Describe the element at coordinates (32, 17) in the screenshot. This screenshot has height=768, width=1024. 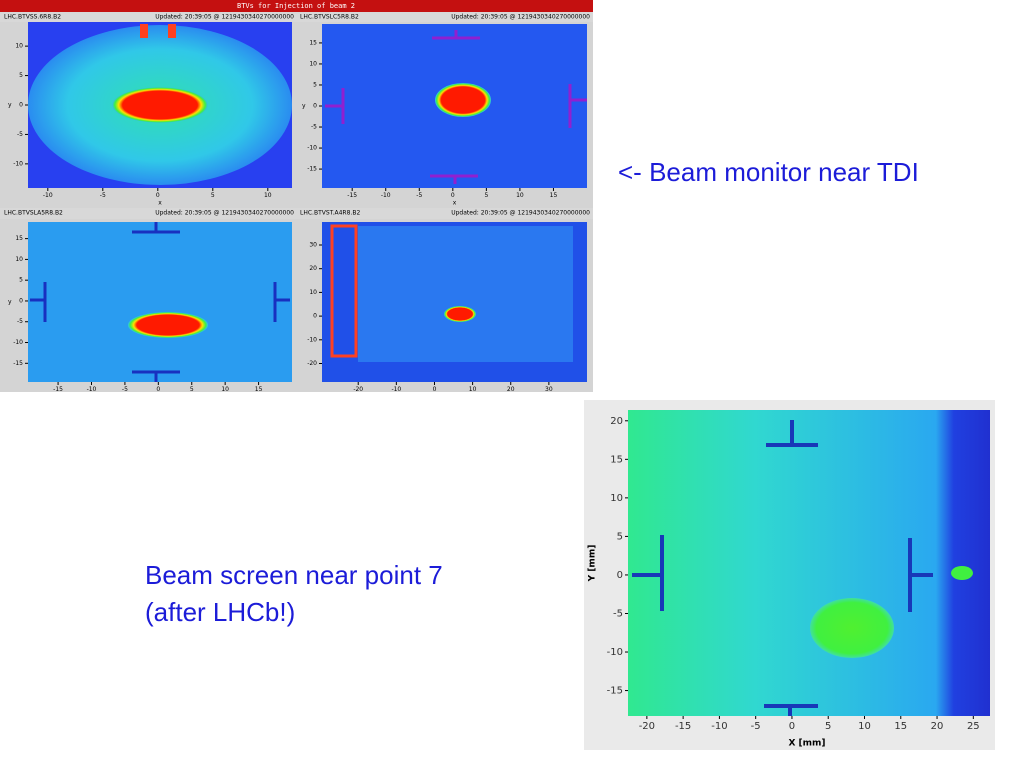
I see `panel-name: LHC.BTVSS.6R8.B2` at that location.